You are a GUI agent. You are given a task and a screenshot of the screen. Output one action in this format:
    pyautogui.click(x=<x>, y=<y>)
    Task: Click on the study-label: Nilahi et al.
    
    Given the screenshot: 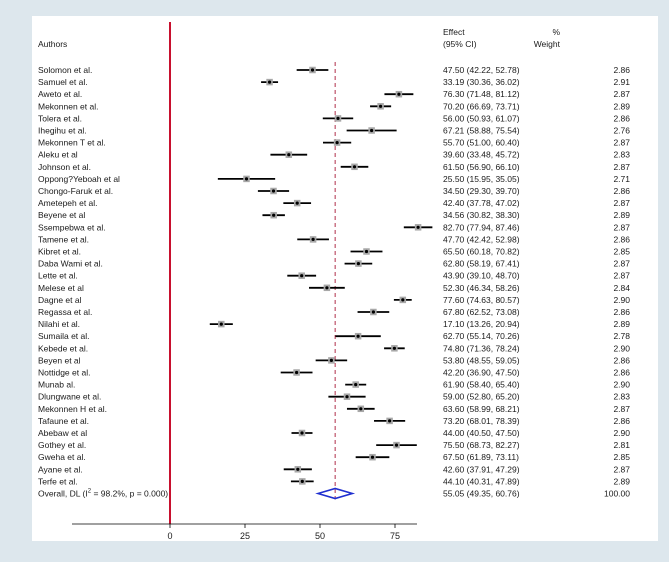 What is the action you would take?
    pyautogui.click(x=59, y=324)
    